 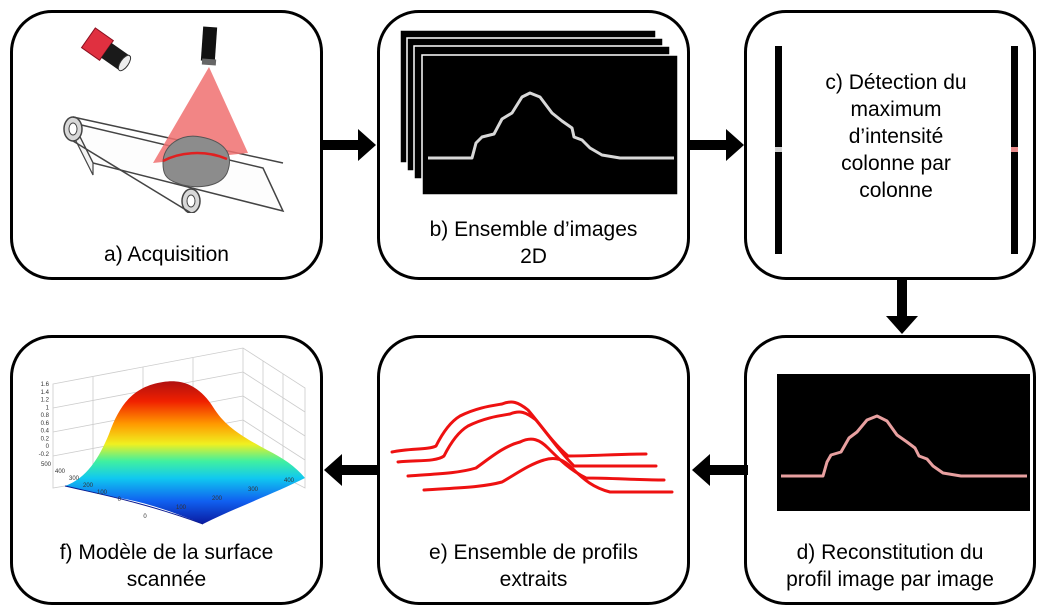 I want to click on y-tick-label: 100, so click(x=102, y=493).